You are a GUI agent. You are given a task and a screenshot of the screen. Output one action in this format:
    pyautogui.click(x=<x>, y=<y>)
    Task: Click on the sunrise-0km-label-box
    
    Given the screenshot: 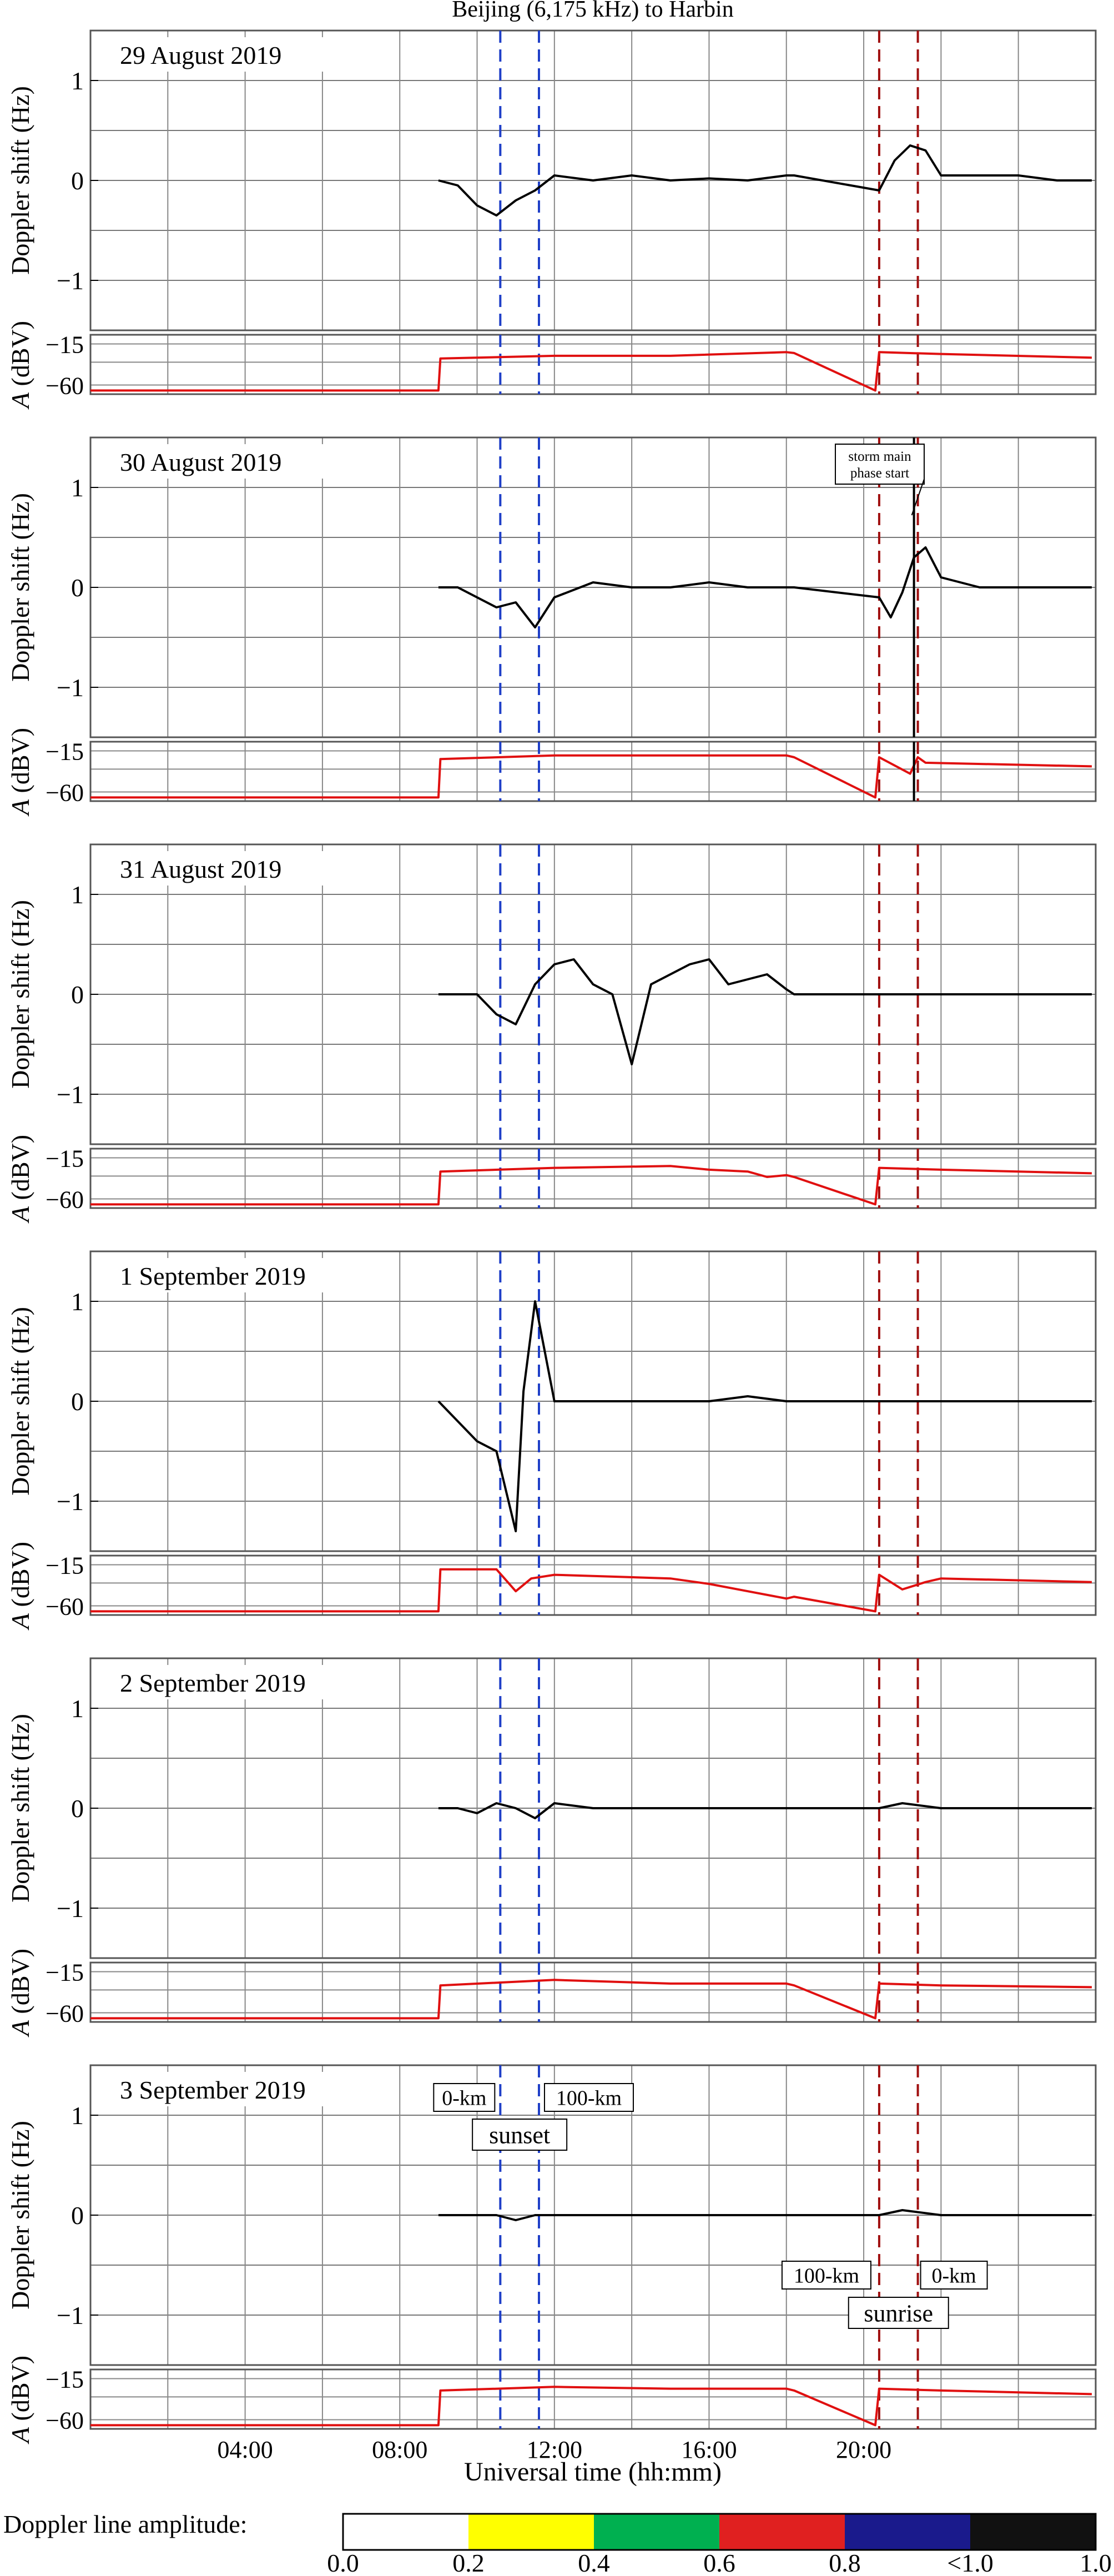 What is the action you would take?
    pyautogui.click(x=954, y=2275)
    